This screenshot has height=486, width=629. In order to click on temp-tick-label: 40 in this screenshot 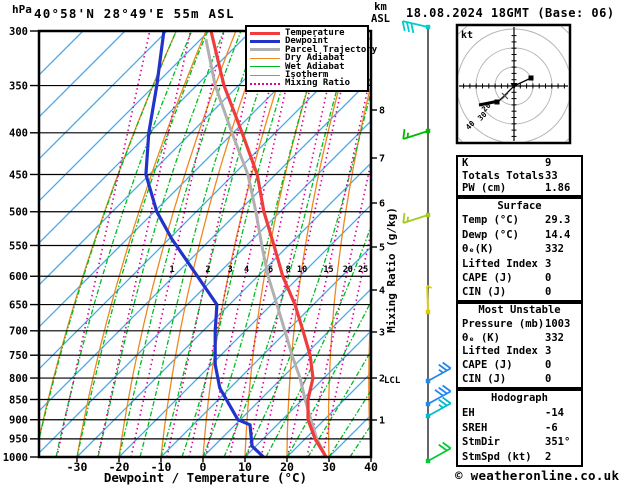, I will do `click(371, 467)`.